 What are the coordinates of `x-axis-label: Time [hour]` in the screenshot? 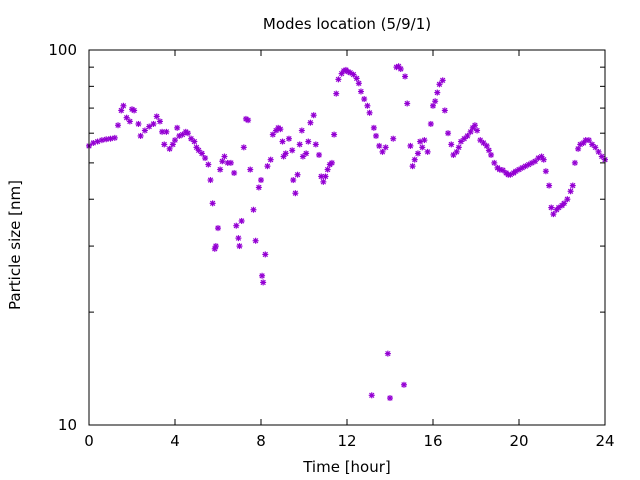 It's located at (346, 467).